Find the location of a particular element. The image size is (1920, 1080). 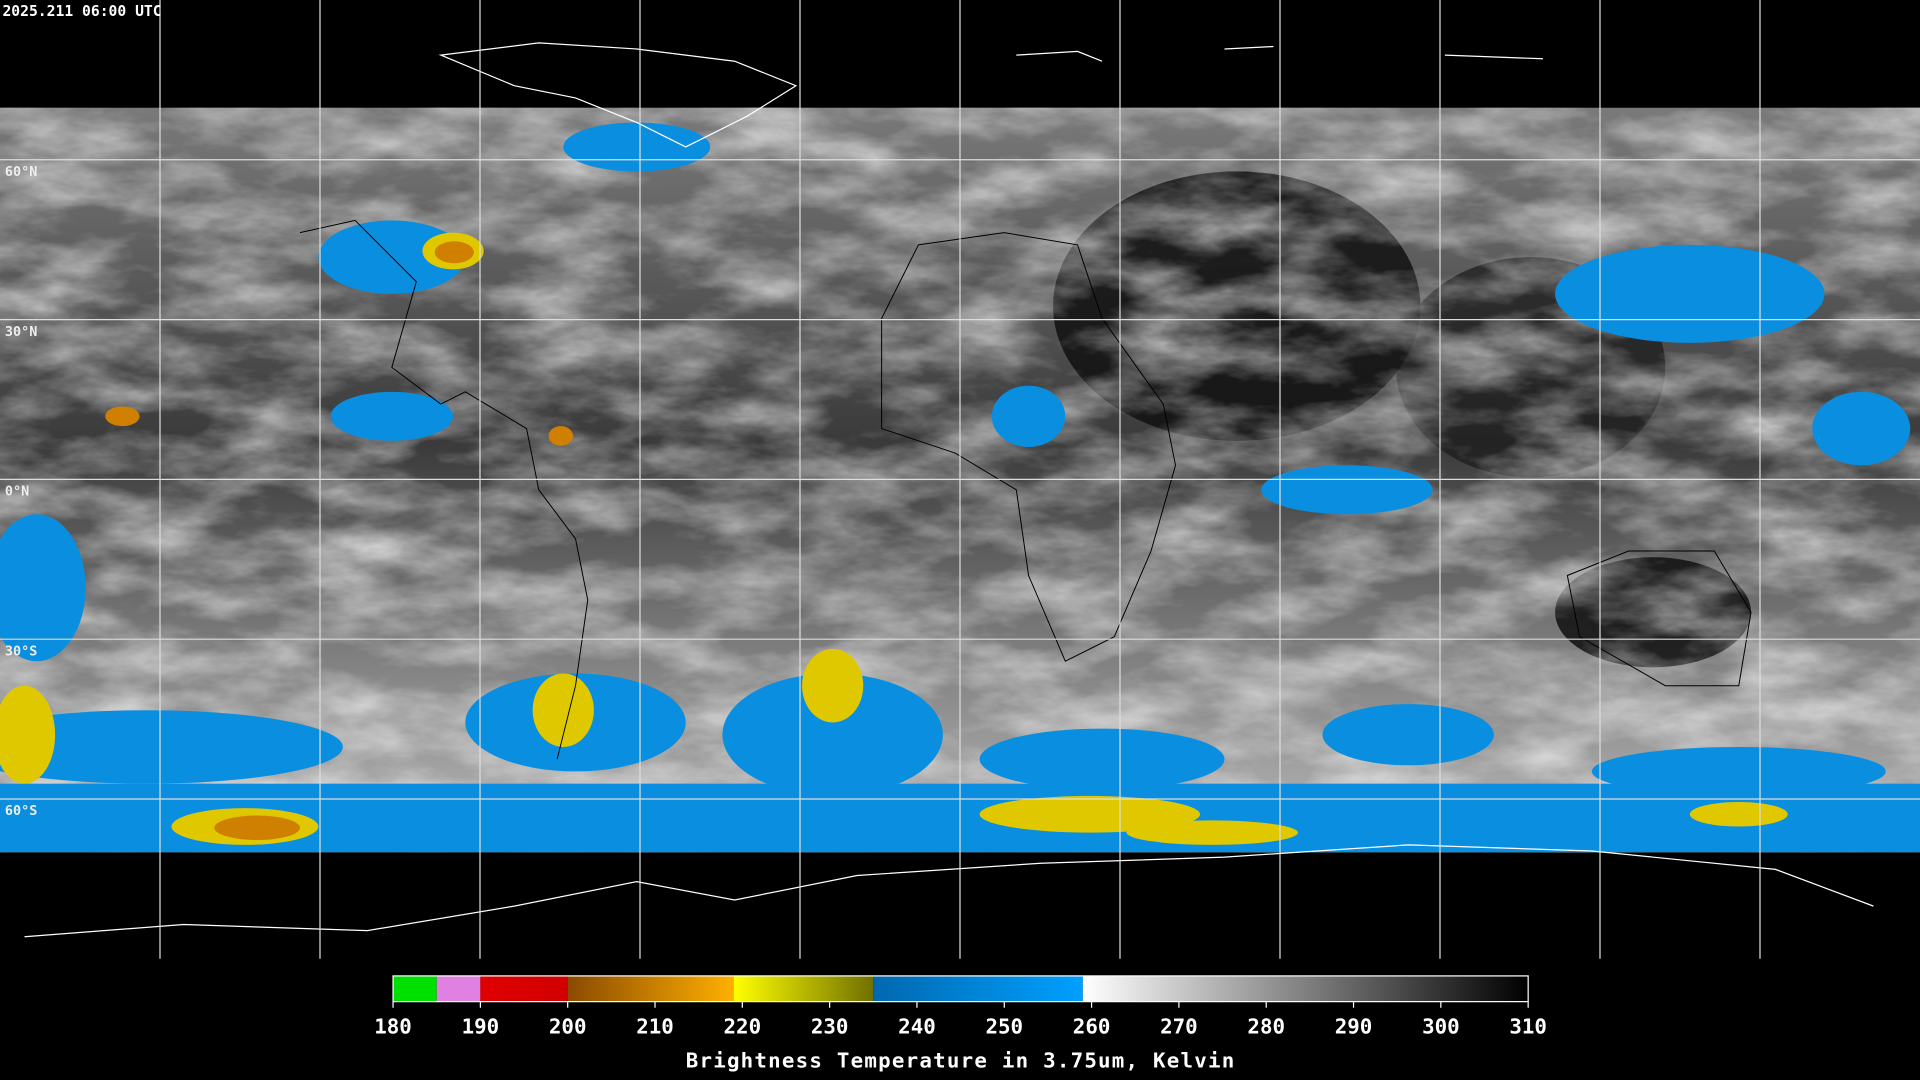

colorbar-frame is located at coordinates (960, 989).